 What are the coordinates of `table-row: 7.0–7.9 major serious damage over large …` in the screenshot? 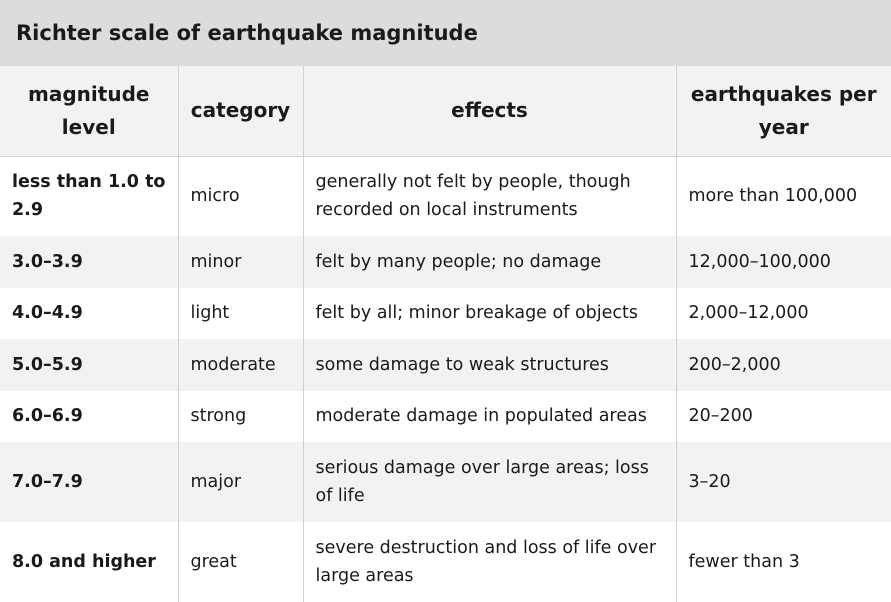 It's located at (445, 482).